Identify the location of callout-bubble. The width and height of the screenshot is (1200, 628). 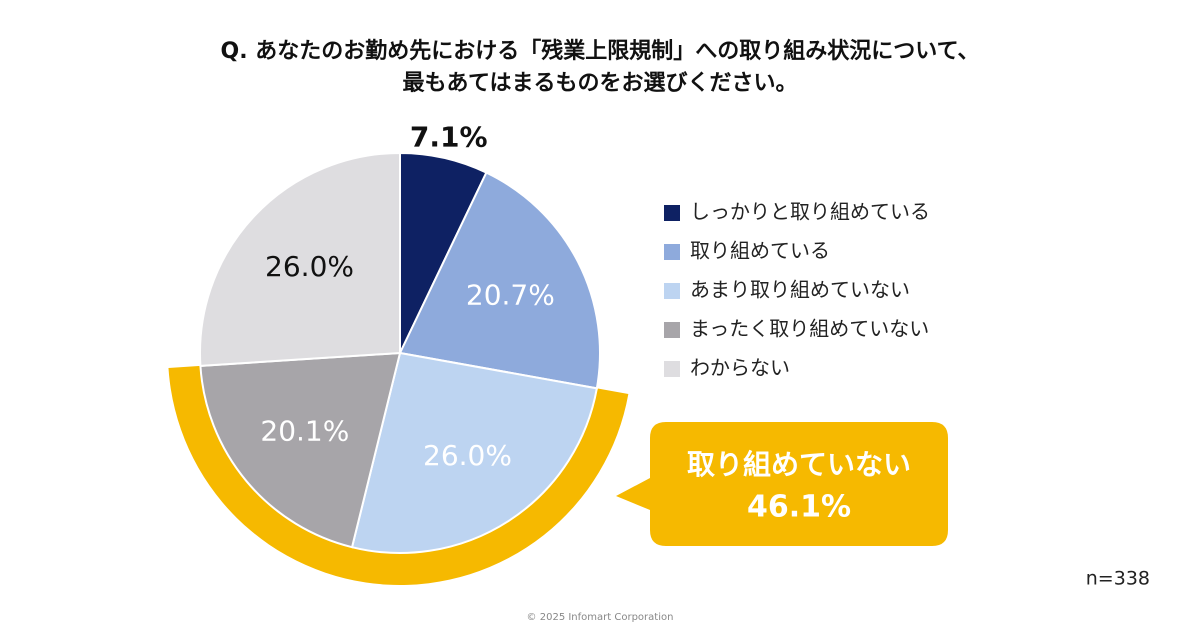
(782, 484).